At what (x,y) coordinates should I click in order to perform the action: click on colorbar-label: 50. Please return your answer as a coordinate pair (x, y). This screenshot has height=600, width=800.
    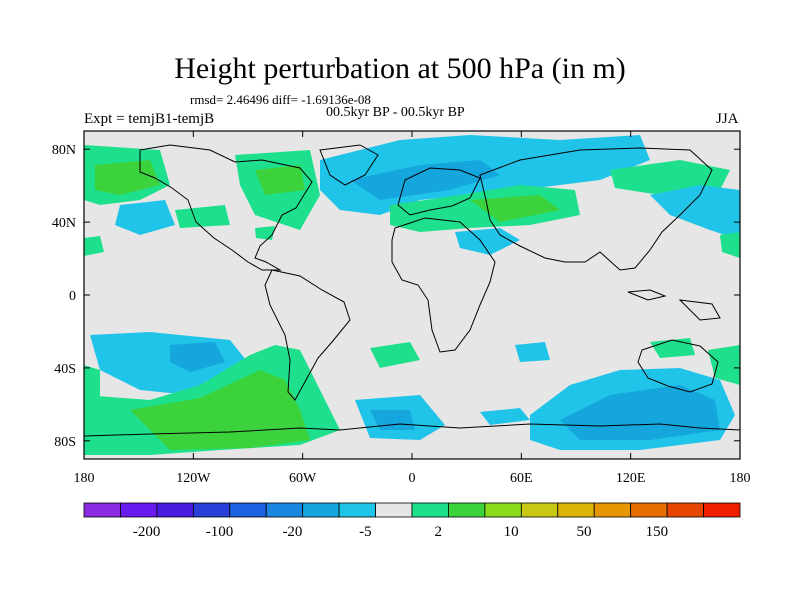
    Looking at the image, I should click on (584, 532).